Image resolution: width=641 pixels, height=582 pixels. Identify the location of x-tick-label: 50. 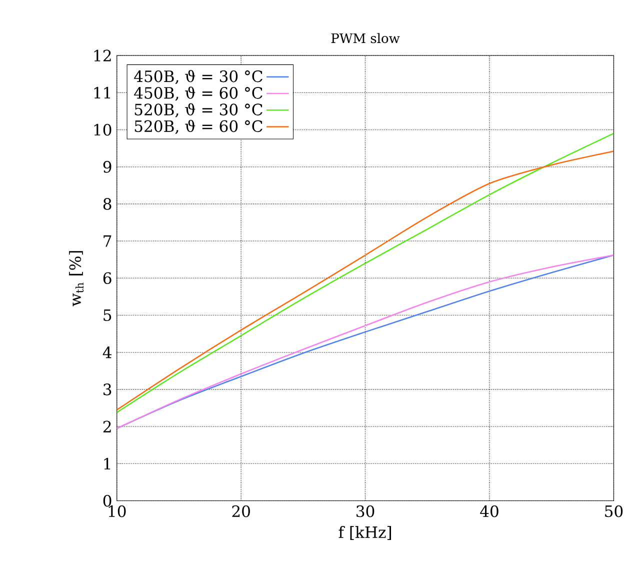
(614, 512).